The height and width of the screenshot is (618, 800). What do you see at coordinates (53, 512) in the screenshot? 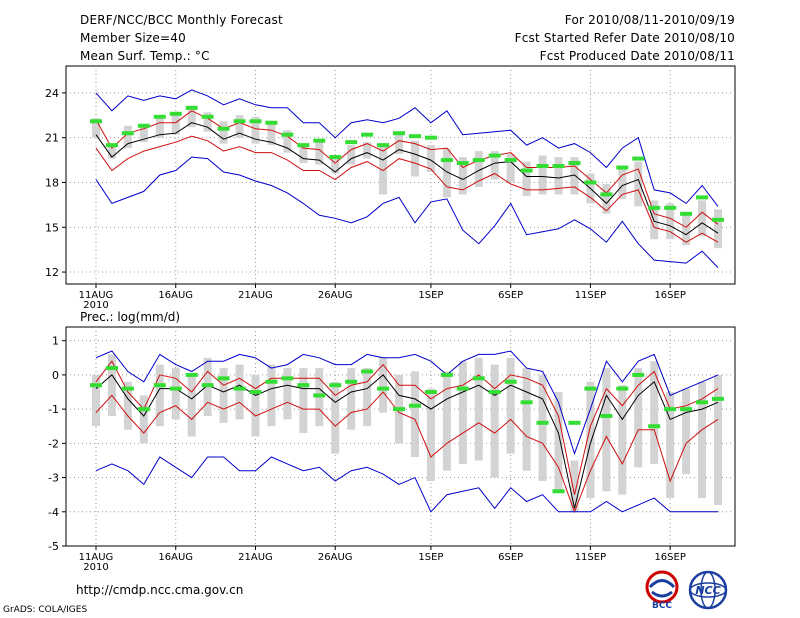
I see `prec-ytick-label: -4` at bounding box center [53, 512].